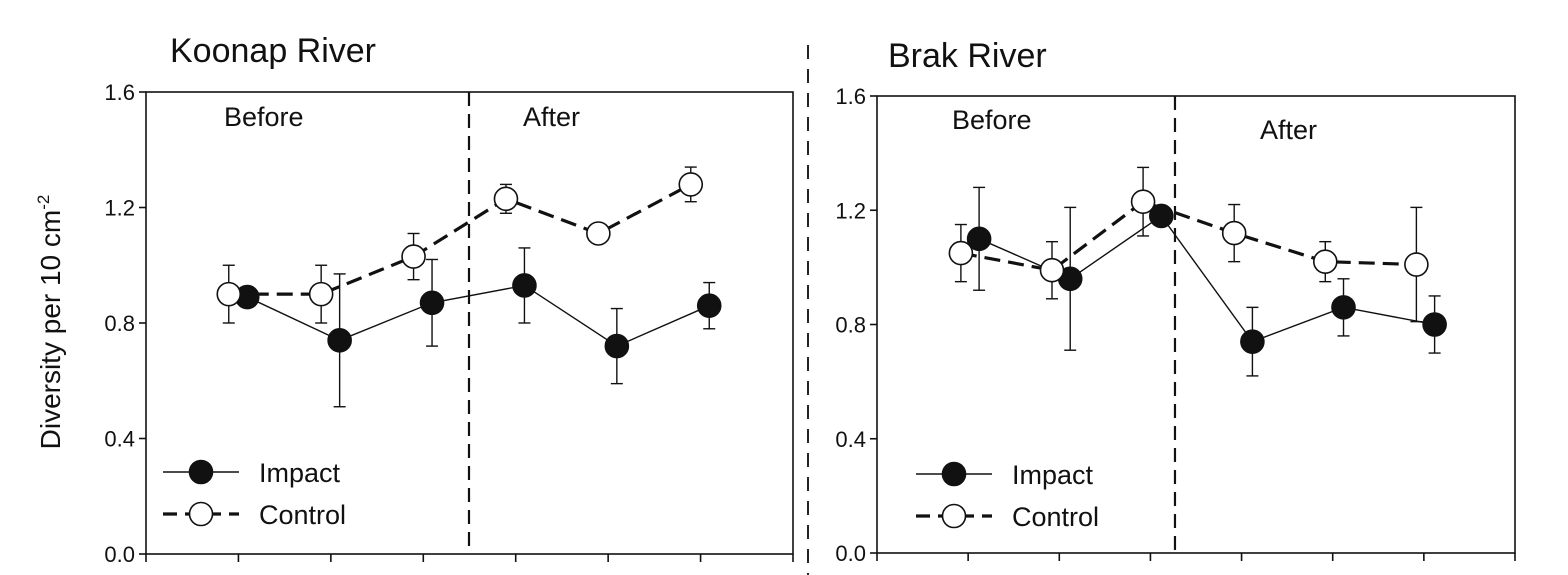 The width and height of the screenshot is (1568, 575). I want to click on y-axis-label-exponent: -2, so click(43, 202).